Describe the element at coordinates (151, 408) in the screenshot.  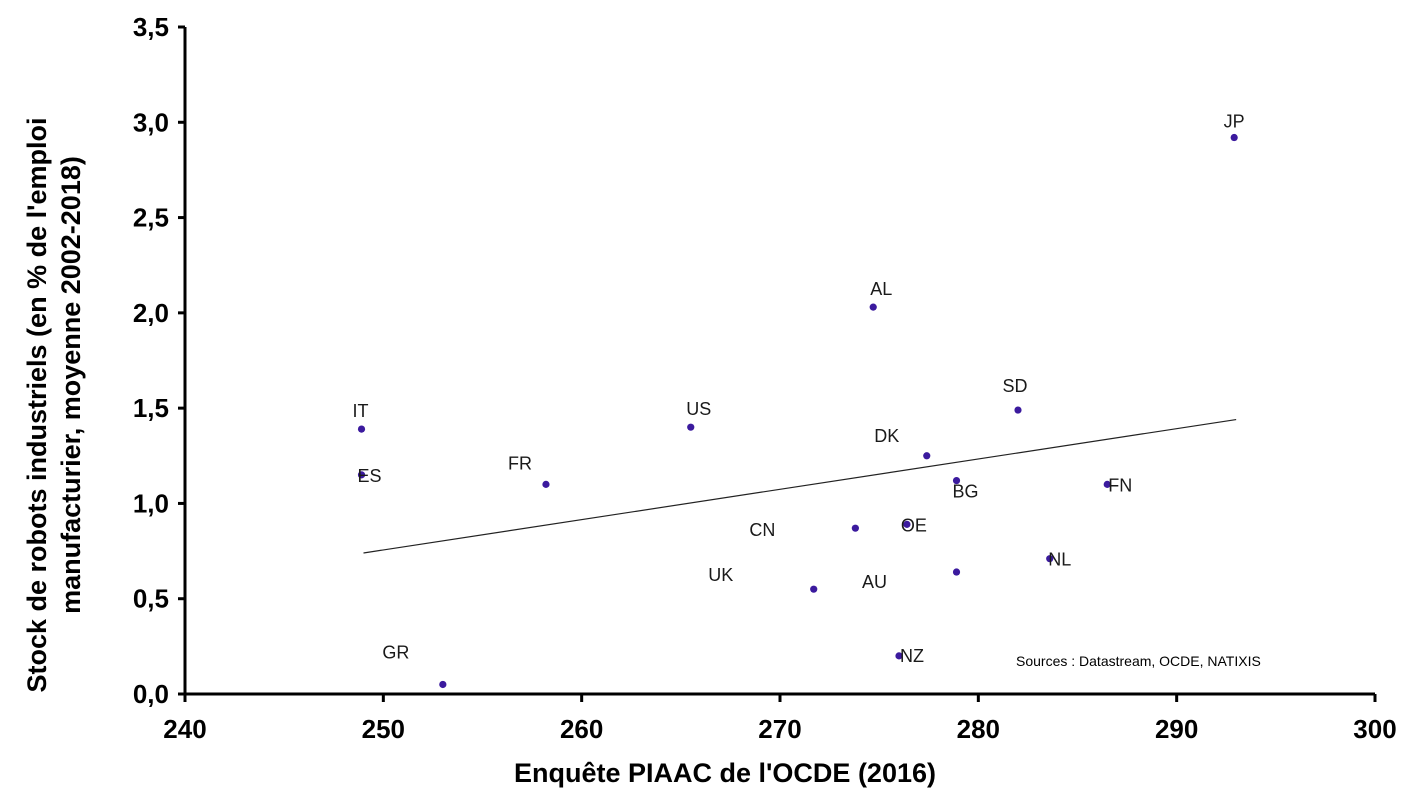
I see `y-tick-label: 1,5` at that location.